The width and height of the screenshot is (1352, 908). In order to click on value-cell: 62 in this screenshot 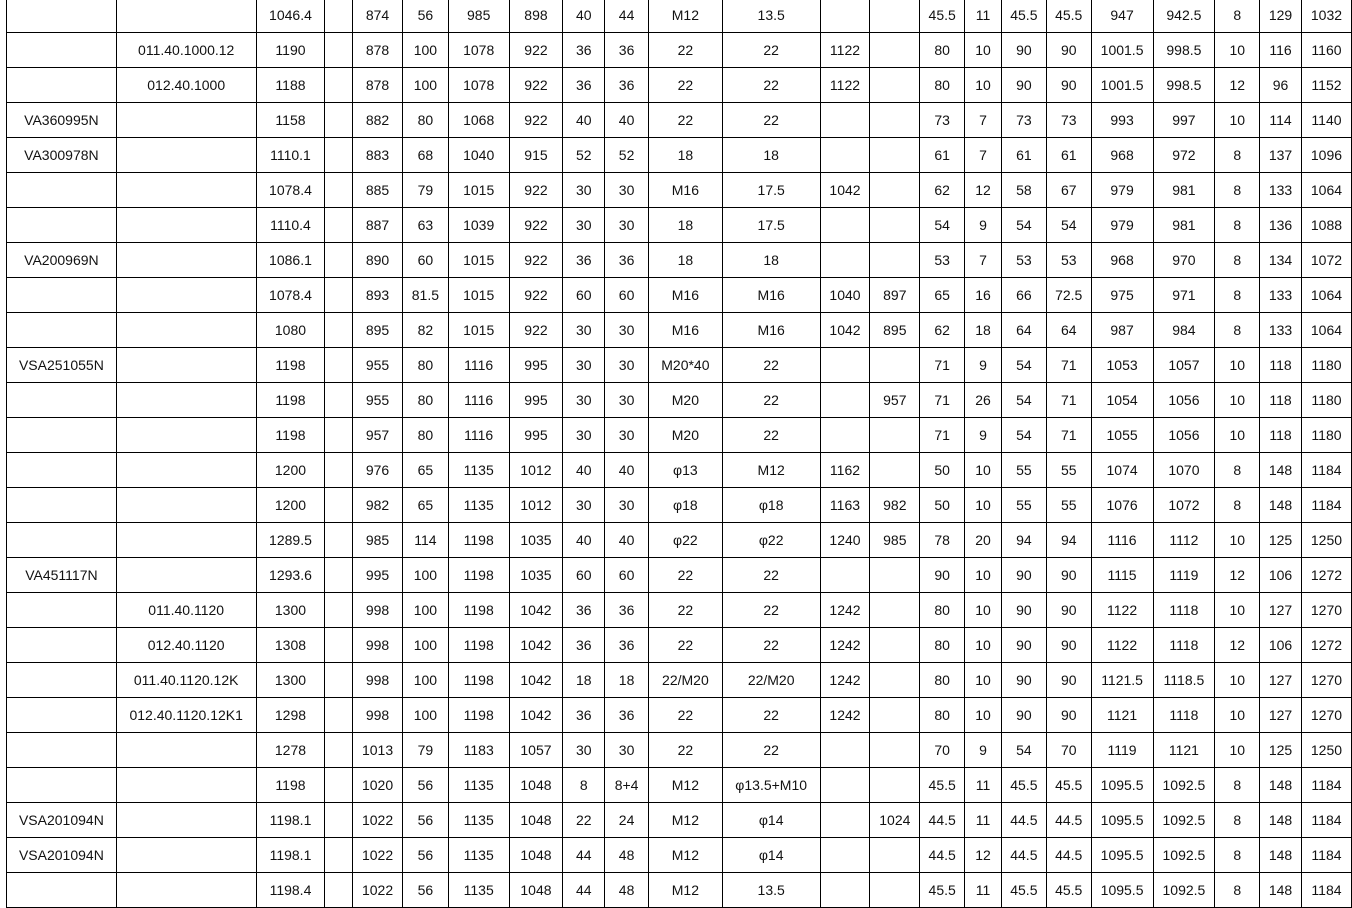, I will do `click(942, 190)`.